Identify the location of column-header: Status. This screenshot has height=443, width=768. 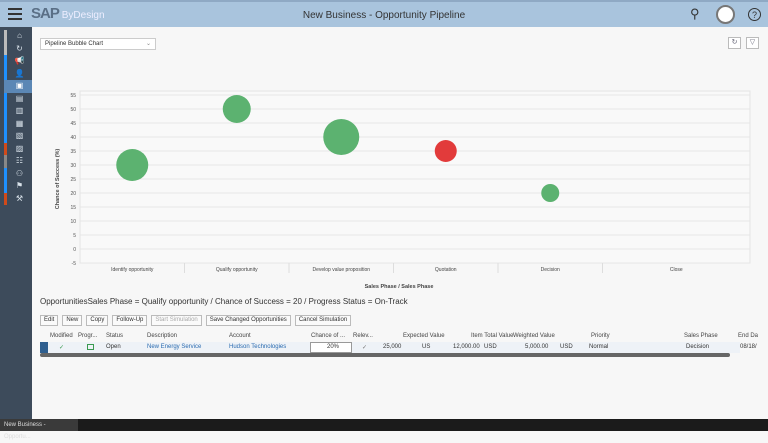
(115, 336).